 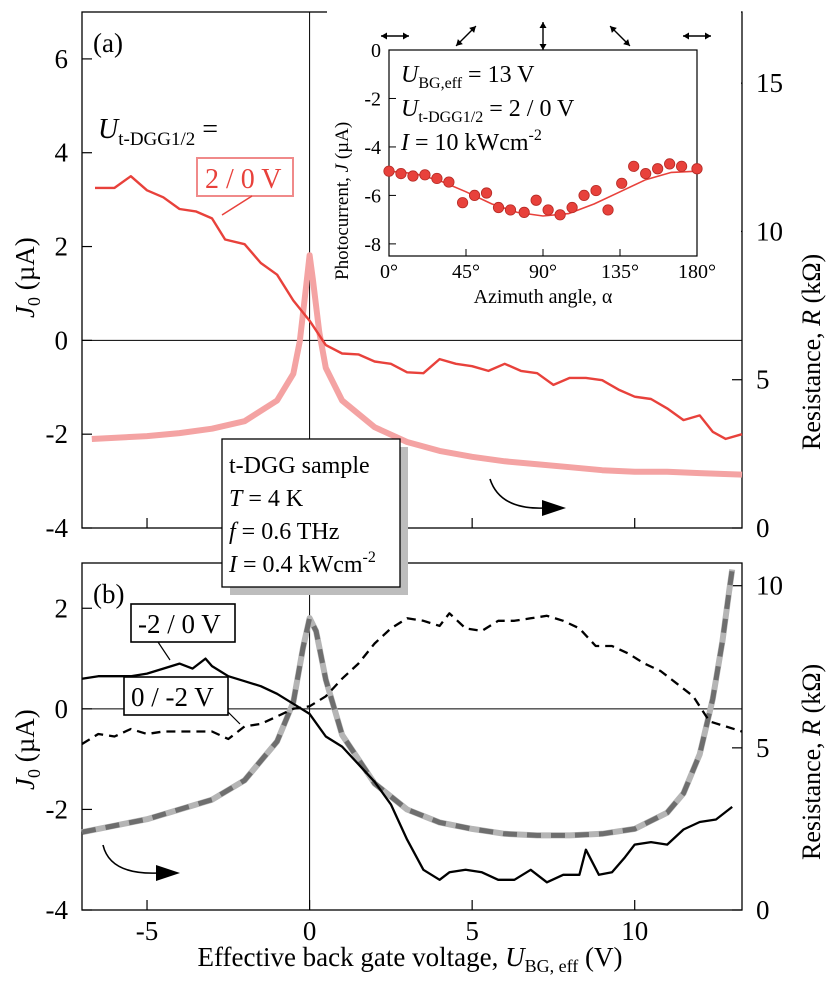 I want to click on inset-y-tick-label: -6, so click(x=372, y=196).